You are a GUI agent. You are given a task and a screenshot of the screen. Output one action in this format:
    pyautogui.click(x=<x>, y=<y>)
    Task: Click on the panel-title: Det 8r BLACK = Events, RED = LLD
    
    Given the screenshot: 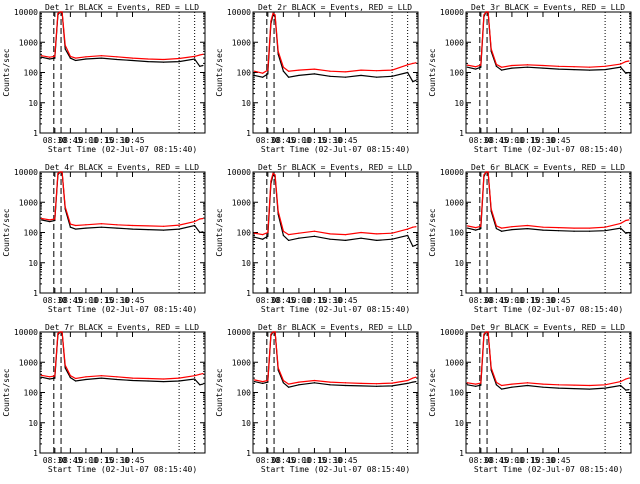 What is the action you would take?
    pyautogui.click(x=335, y=327)
    